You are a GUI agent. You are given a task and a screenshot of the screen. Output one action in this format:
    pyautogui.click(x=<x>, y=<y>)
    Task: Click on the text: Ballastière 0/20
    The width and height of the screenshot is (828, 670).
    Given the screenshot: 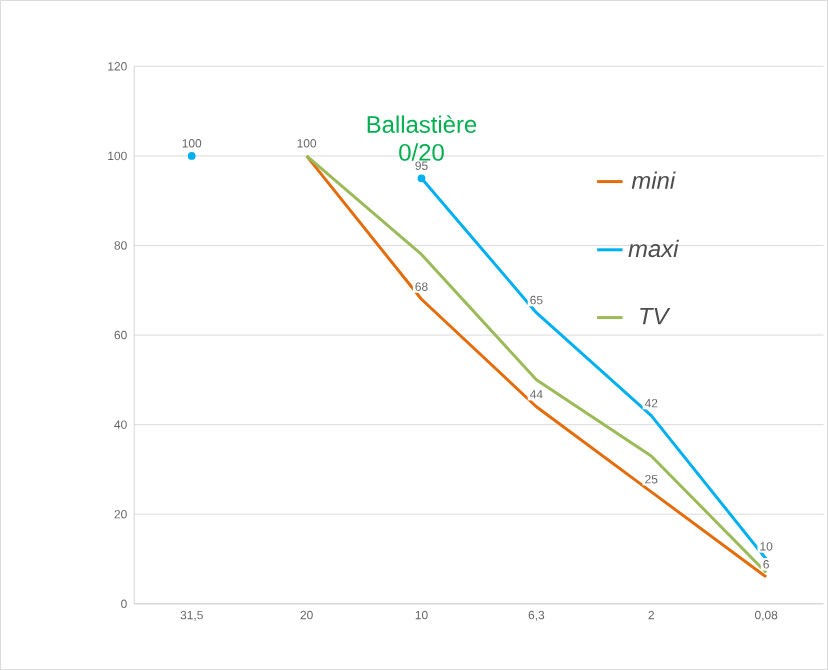 What is the action you would take?
    pyautogui.click(x=422, y=138)
    